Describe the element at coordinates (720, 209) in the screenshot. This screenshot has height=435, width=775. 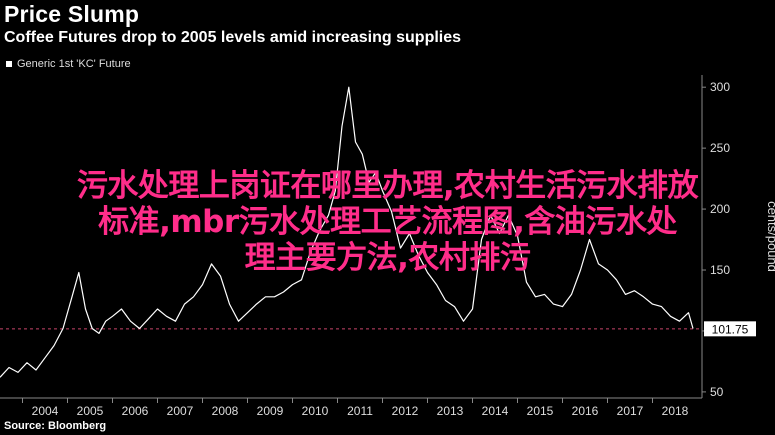
I see `y-tick-label: 200` at that location.